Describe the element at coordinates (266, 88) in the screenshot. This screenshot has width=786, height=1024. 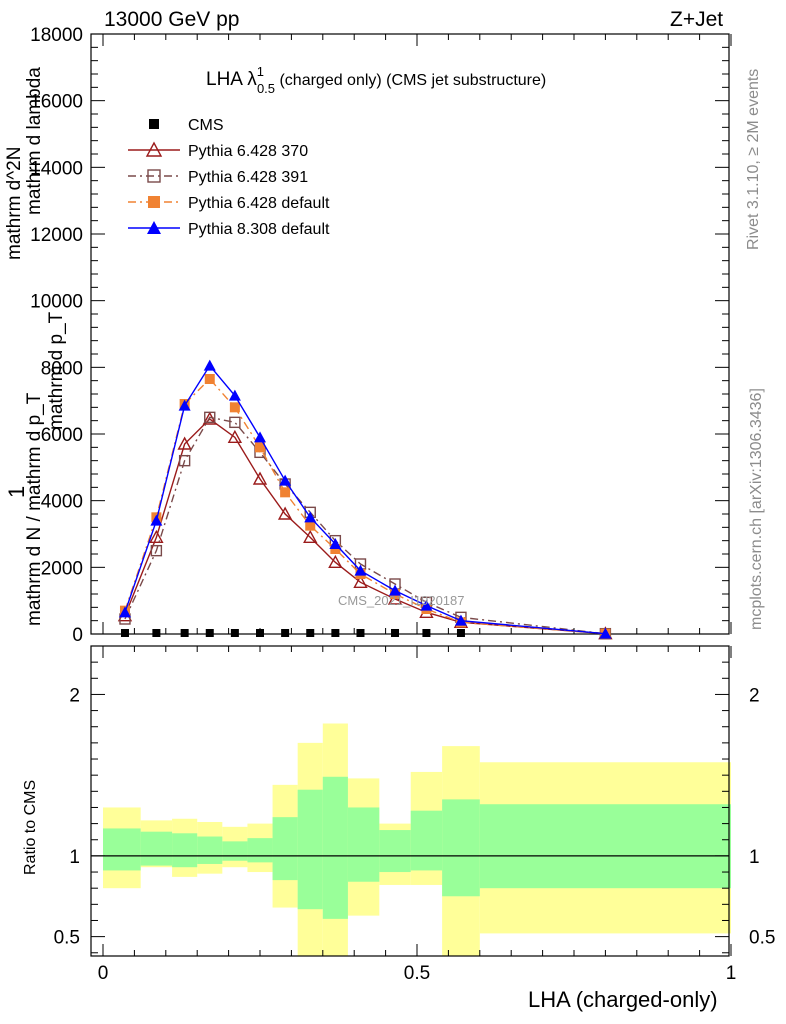
I see `title-subscript: 0.5` at that location.